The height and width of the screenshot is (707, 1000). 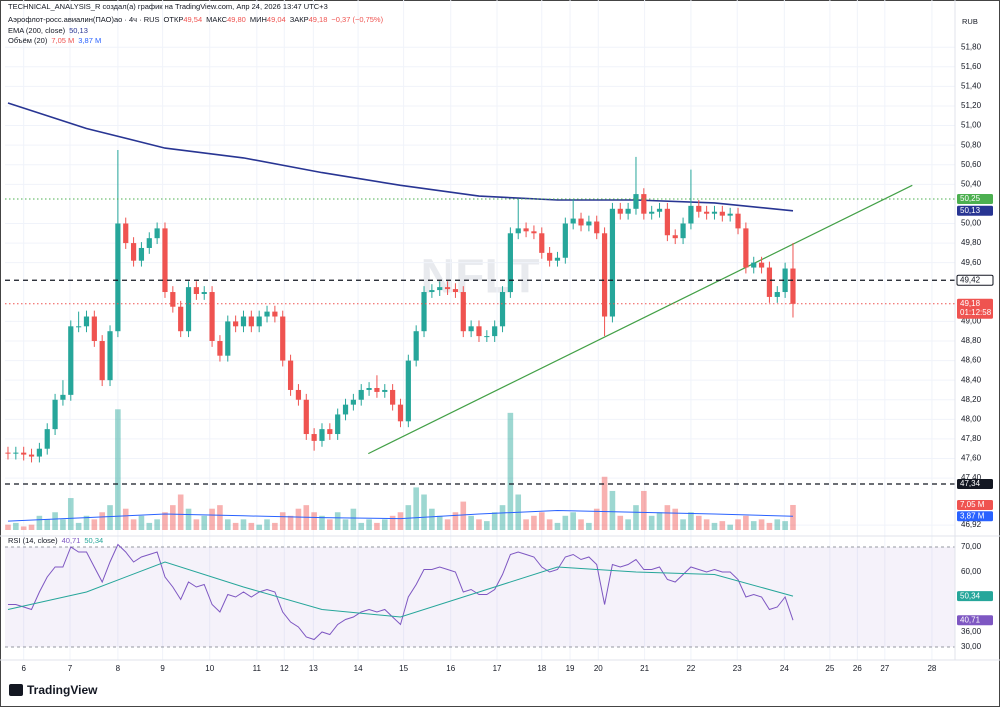 What do you see at coordinates (971, 340) in the screenshot?
I see `y-tick-label: 48,80` at bounding box center [971, 340].